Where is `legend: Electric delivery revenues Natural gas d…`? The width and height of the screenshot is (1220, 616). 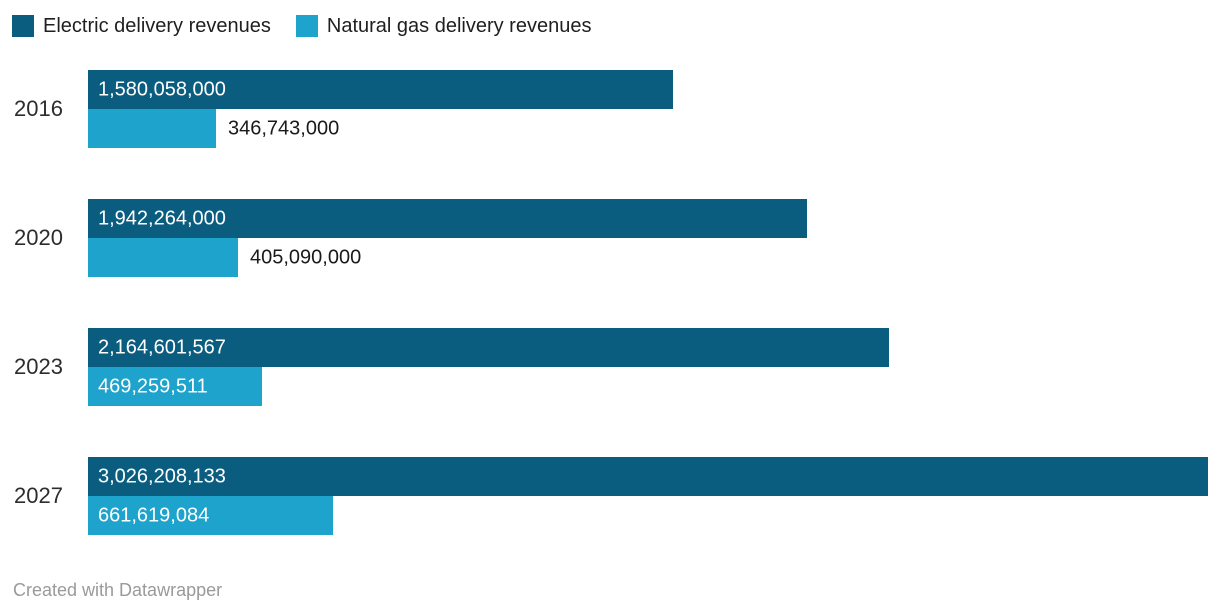 legend: Electric delivery revenues Natural gas d… is located at coordinates (301, 26).